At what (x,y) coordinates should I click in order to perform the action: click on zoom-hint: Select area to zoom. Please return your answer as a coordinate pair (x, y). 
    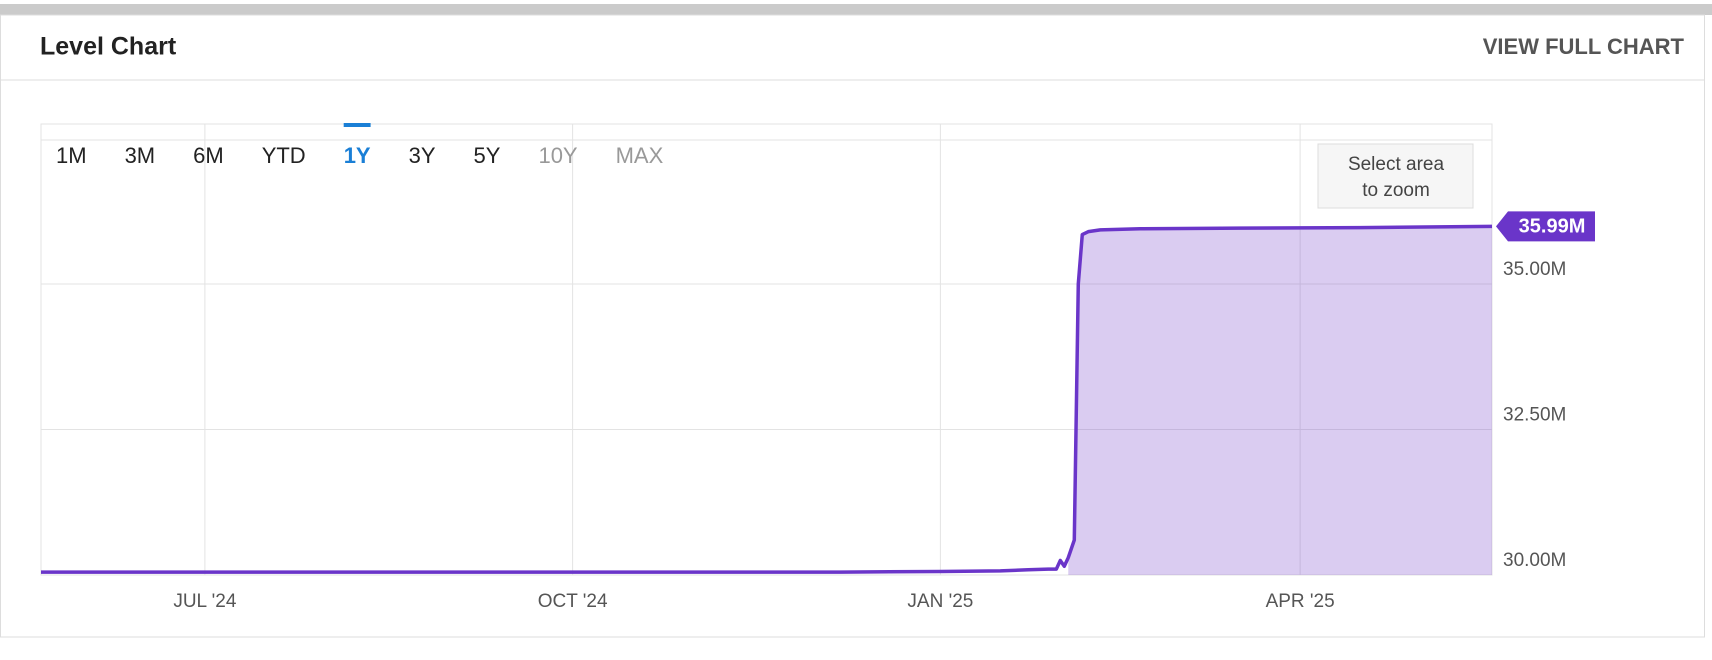
    Looking at the image, I should click on (1396, 177).